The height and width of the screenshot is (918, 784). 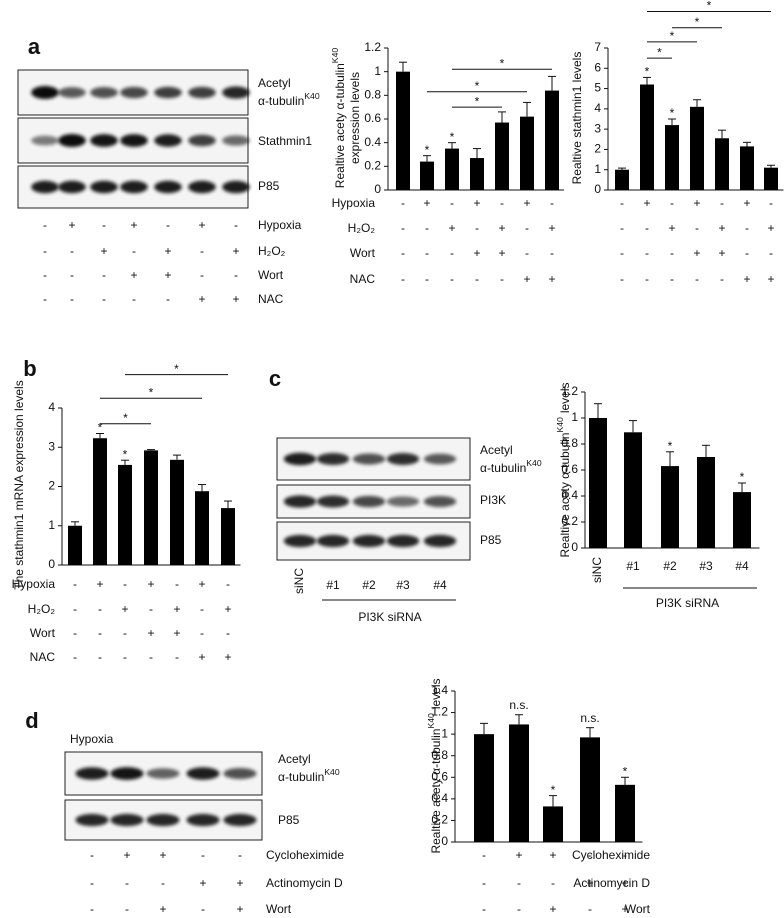 What do you see at coordinates (597, 570) in the screenshot?
I see `x-tick-label: siNC` at bounding box center [597, 570].